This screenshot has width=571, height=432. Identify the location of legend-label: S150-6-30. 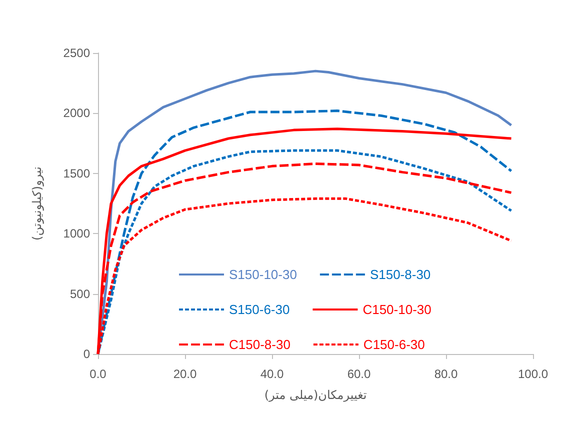
(259, 309).